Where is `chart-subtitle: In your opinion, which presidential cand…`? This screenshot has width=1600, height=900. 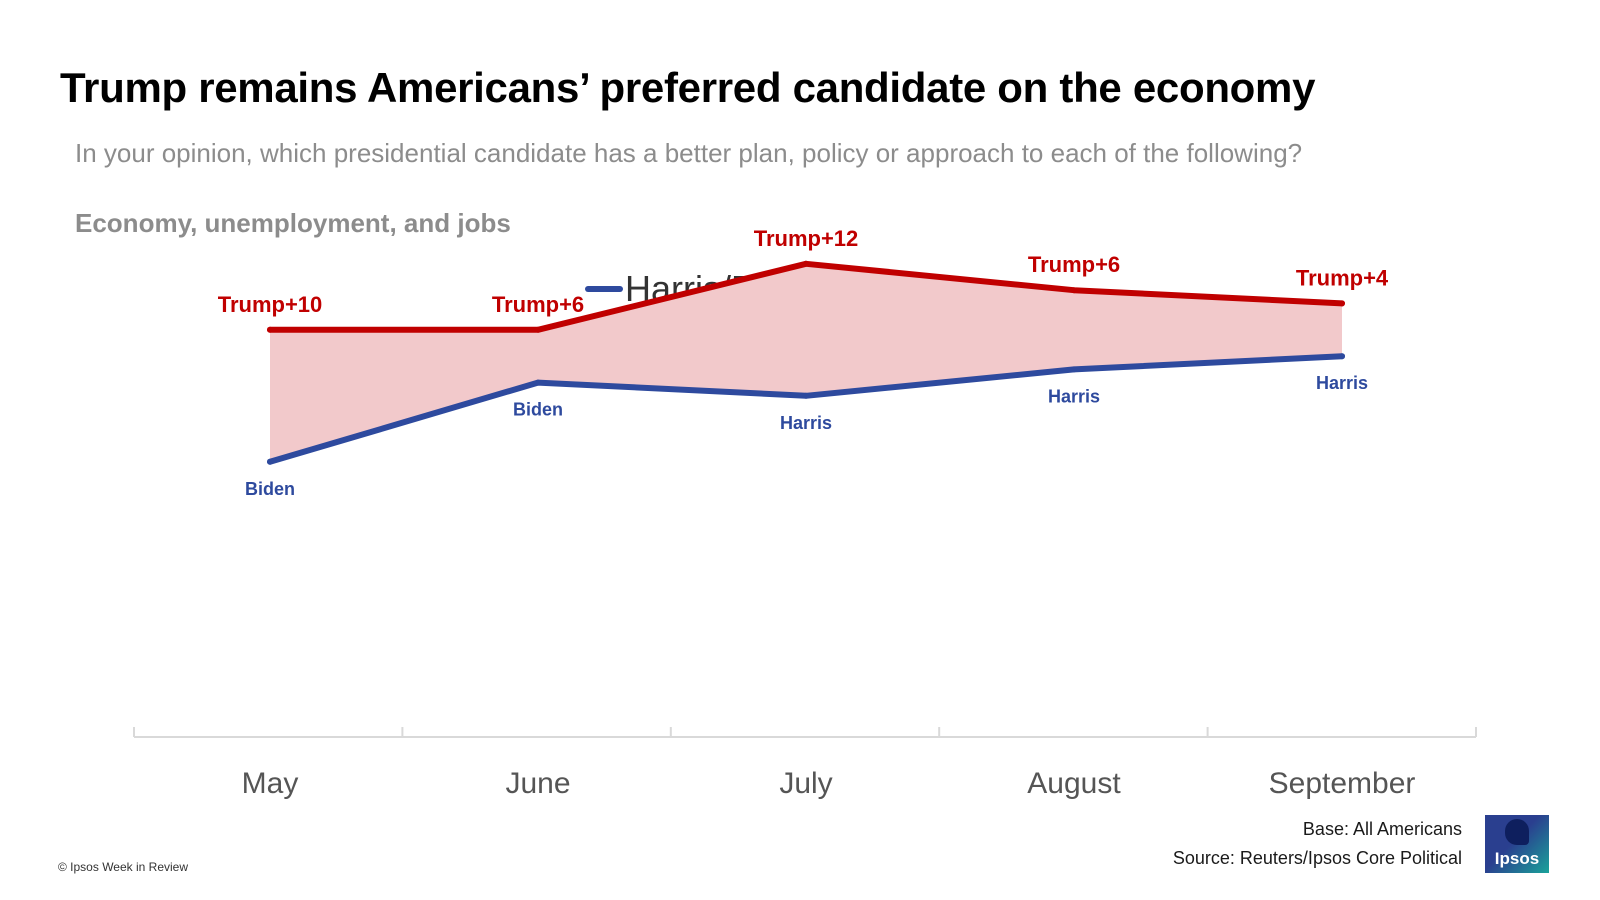 chart-subtitle: In your opinion, which presidential cand… is located at coordinates (689, 153).